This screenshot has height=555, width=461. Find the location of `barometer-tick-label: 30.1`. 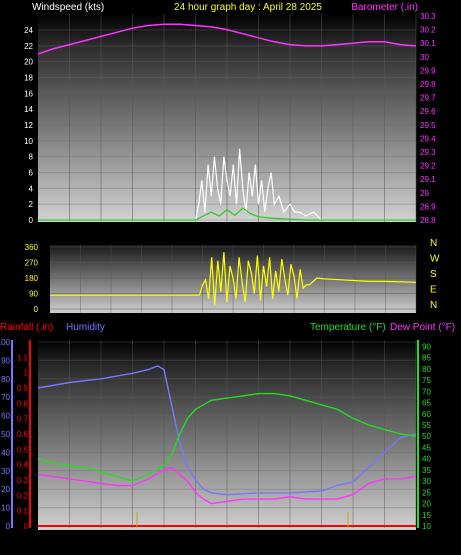

barometer-tick-label: 30.1 is located at coordinates (428, 43).